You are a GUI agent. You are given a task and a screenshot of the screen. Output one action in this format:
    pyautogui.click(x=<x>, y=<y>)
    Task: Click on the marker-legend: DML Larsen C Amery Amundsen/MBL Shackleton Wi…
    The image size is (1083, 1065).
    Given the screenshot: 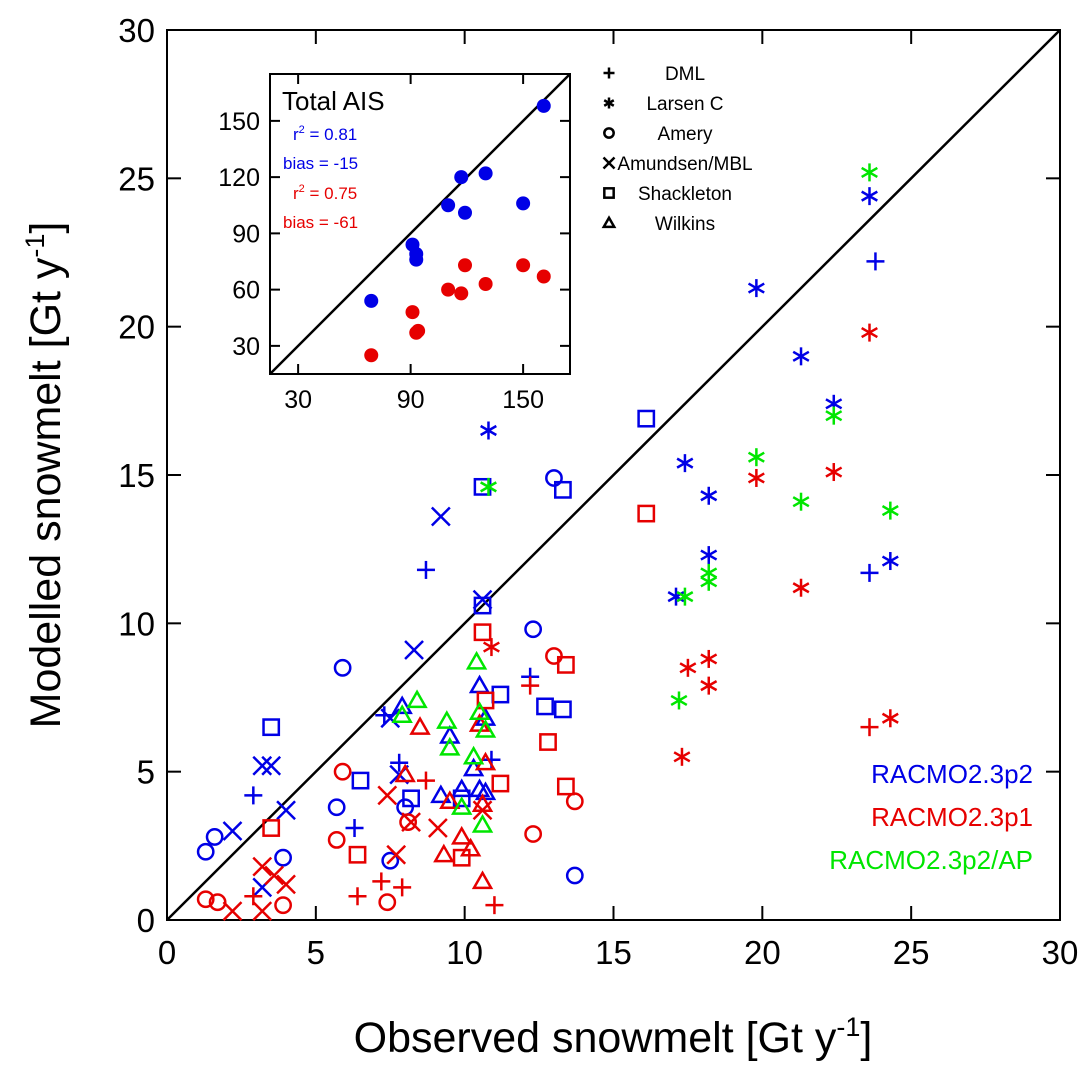 What is the action you would take?
    pyautogui.click(x=677, y=149)
    